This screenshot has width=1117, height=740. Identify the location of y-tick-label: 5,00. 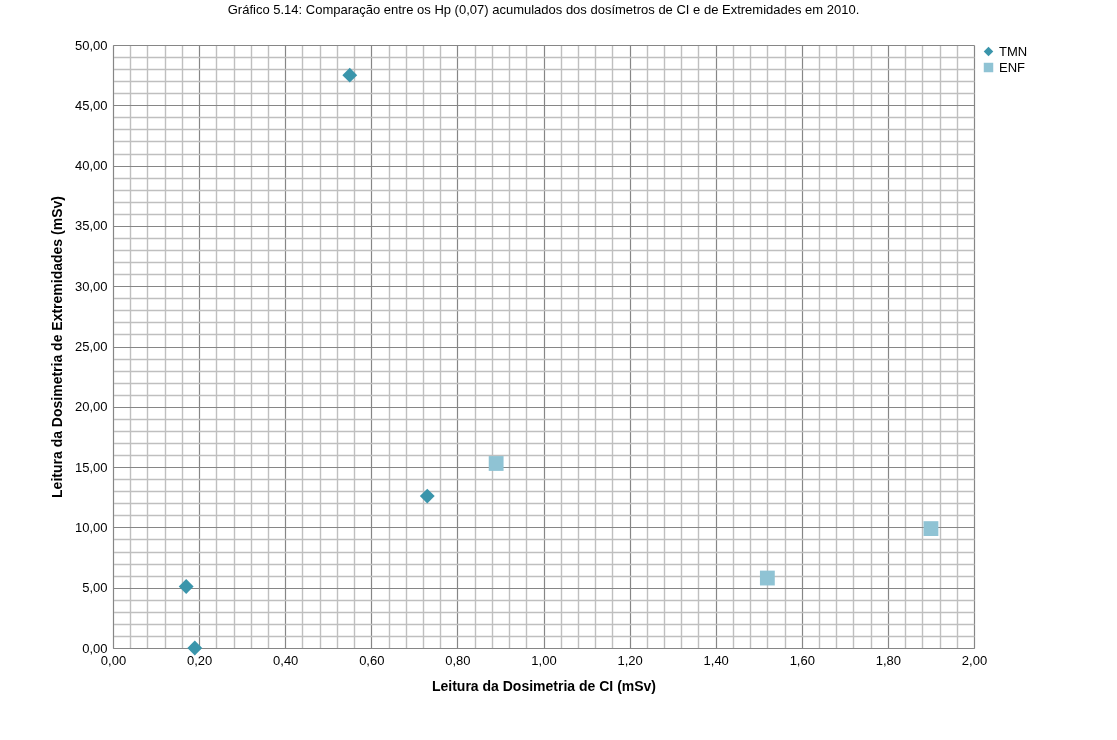
(95, 588).